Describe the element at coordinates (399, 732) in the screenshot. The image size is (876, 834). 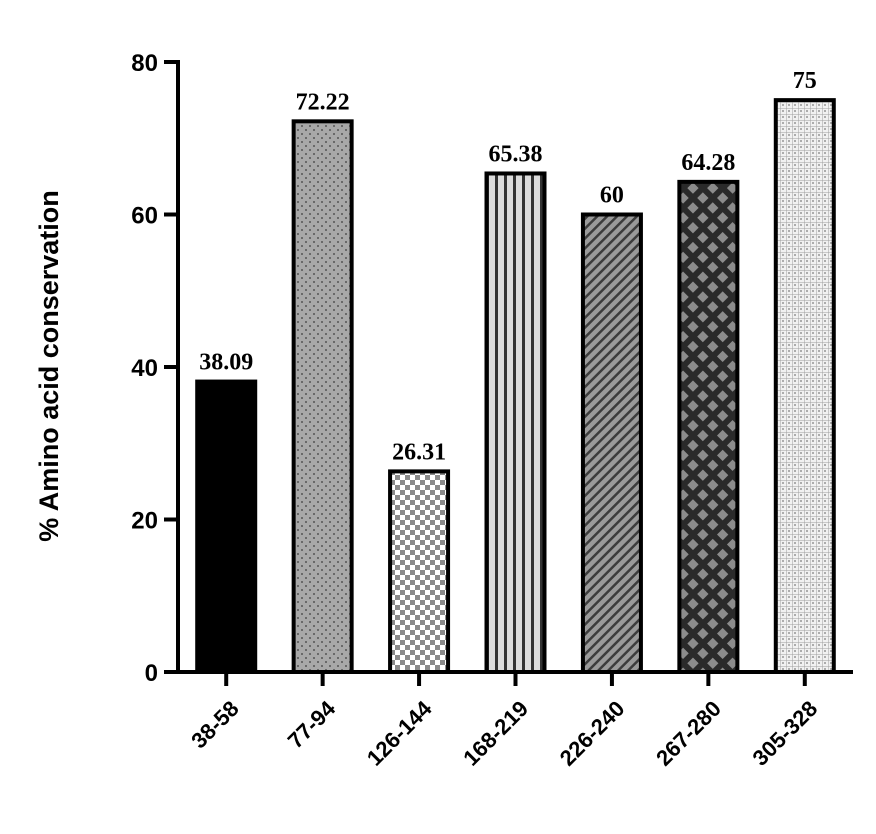
I see `x-tick-label: 126-144` at that location.